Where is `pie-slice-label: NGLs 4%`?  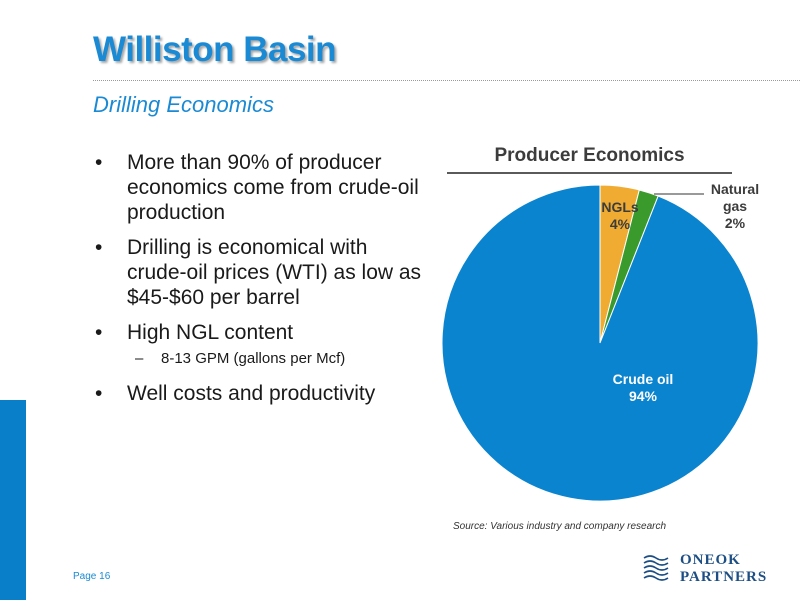 pie-slice-label: NGLs 4% is located at coordinates (620, 215).